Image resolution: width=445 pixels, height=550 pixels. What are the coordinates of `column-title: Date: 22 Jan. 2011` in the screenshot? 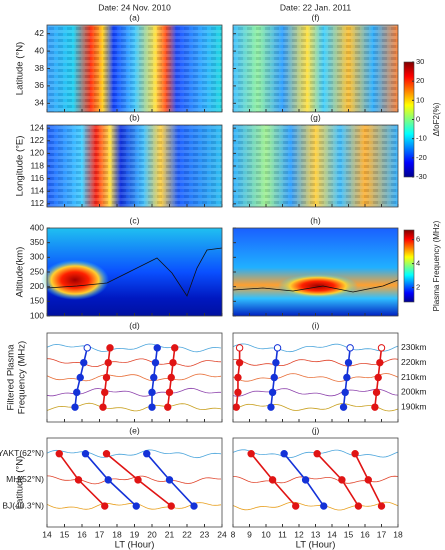 It's located at (315, 7).